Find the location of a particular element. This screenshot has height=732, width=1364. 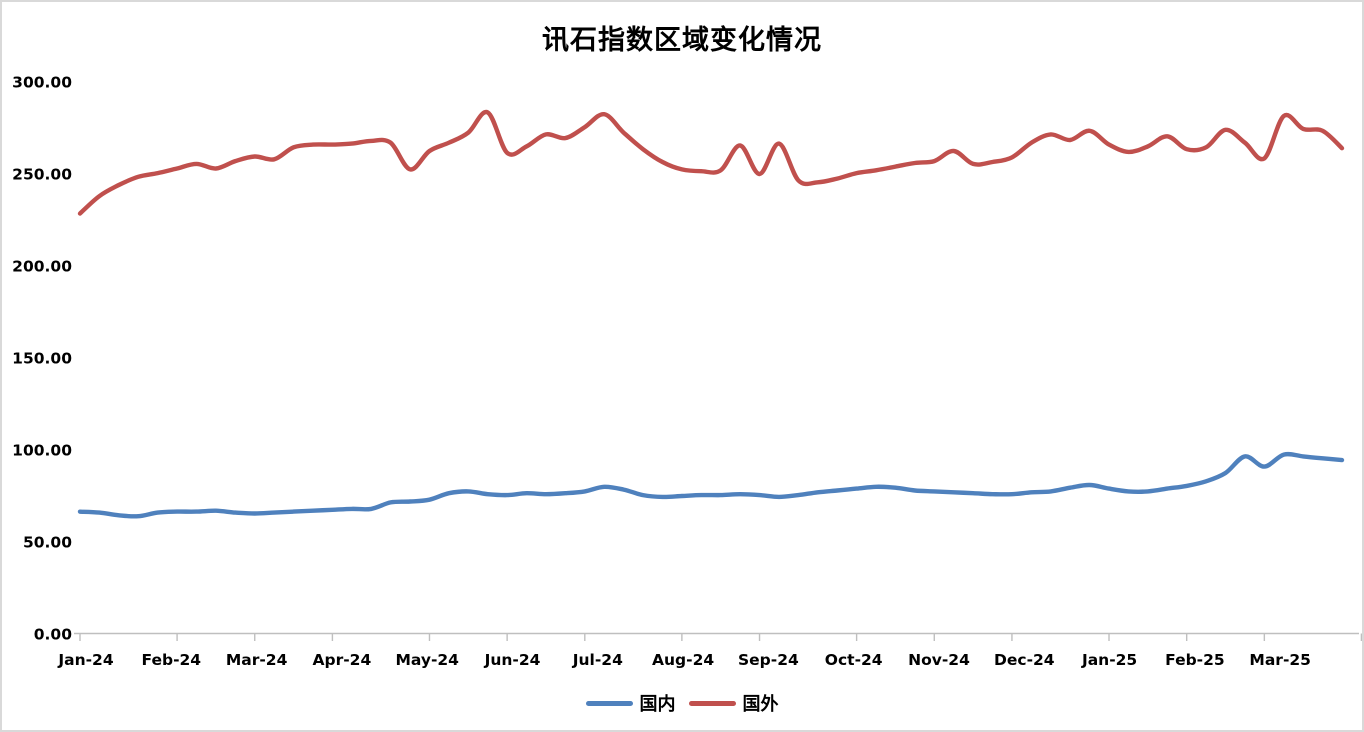

x-axis-label: Feb-25 is located at coordinates (1195, 660).